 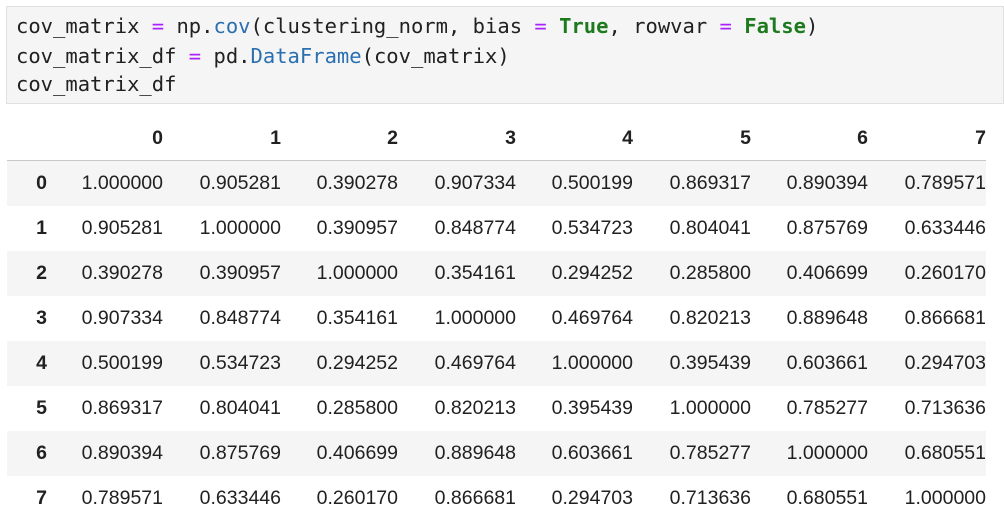 What do you see at coordinates (102, 56) in the screenshot?
I see `code-token: cov_matrix_df` at bounding box center [102, 56].